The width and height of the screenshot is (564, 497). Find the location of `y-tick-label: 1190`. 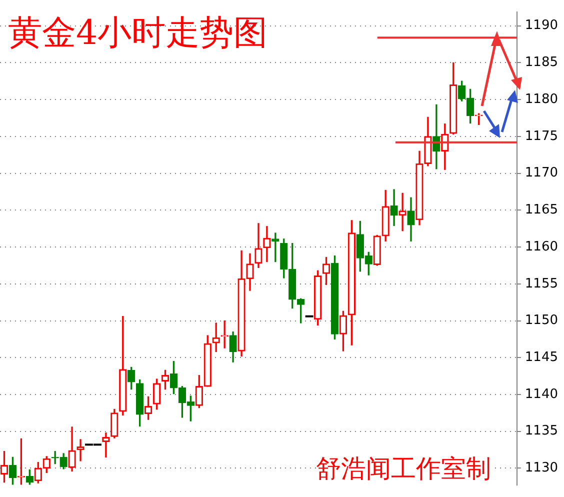

y-tick-label: 1190 is located at coordinates (541, 26).